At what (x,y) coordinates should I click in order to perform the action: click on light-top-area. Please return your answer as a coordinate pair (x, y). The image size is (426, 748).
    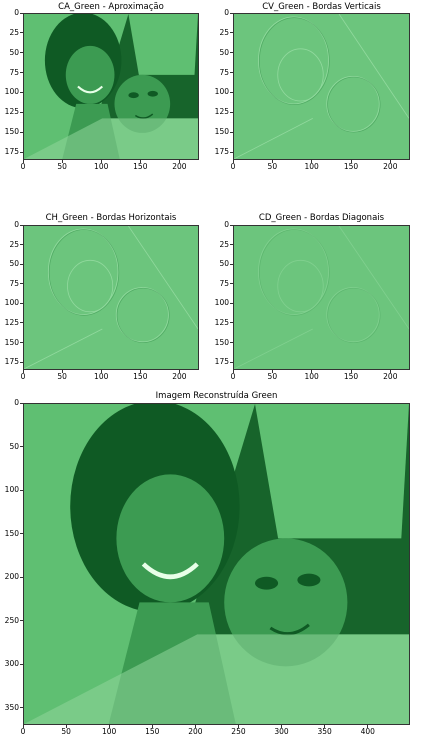
    Looking at the image, I should click on (163, 44).